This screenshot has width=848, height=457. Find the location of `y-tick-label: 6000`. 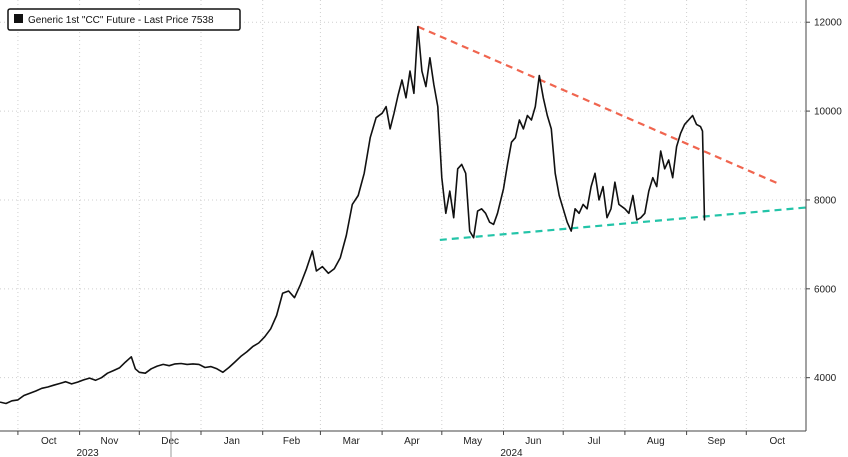

y-tick-label: 6000 is located at coordinates (825, 289).